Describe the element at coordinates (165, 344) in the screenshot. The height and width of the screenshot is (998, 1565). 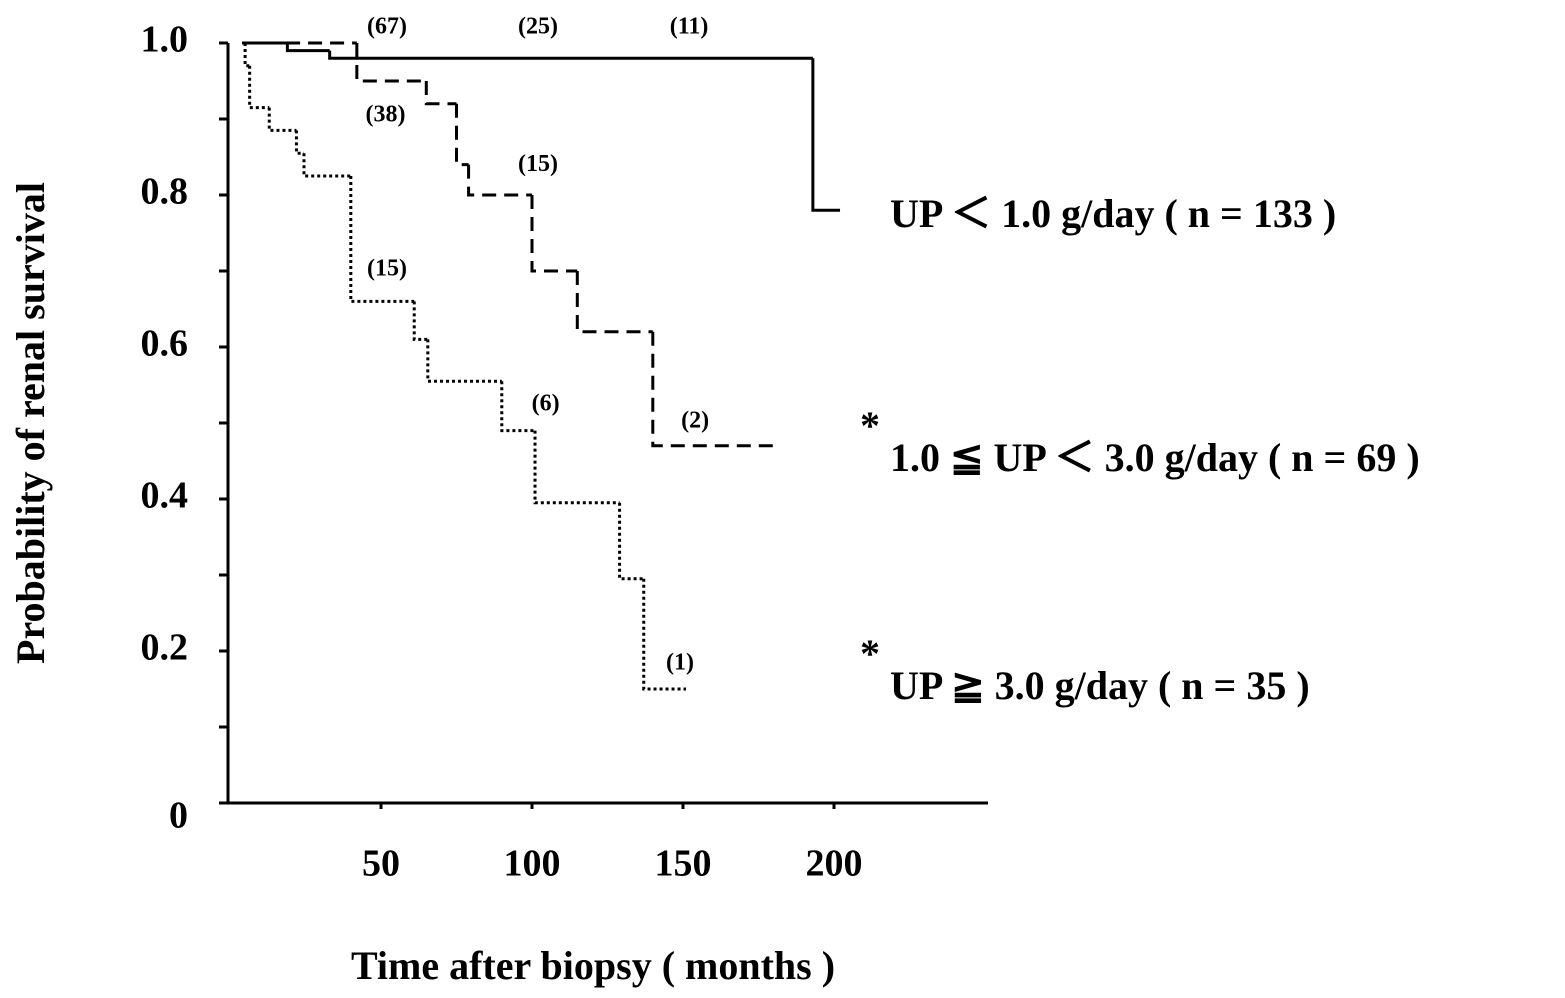
I see `y-tick-label: 0.6` at that location.